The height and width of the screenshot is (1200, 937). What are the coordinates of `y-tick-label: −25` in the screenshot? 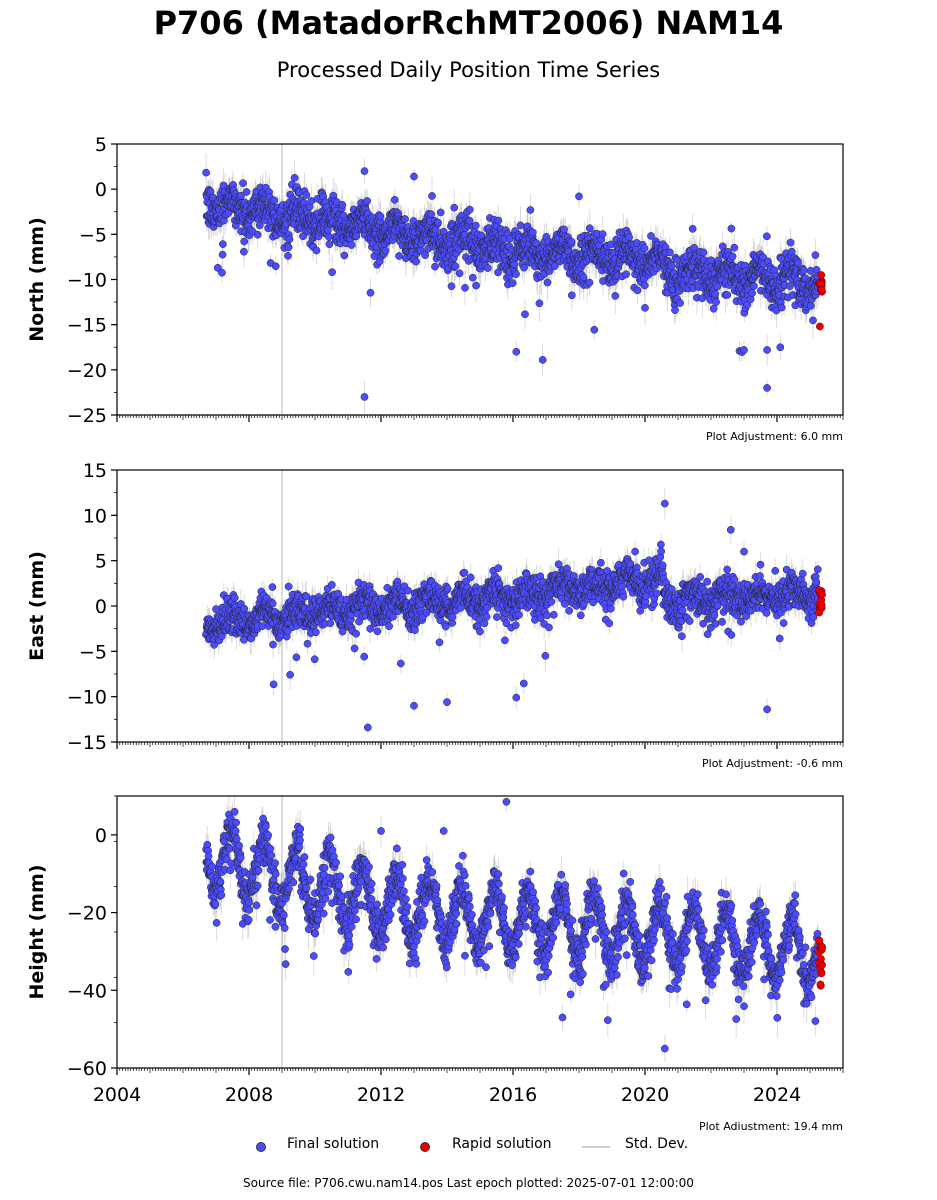 It's located at (87, 416).